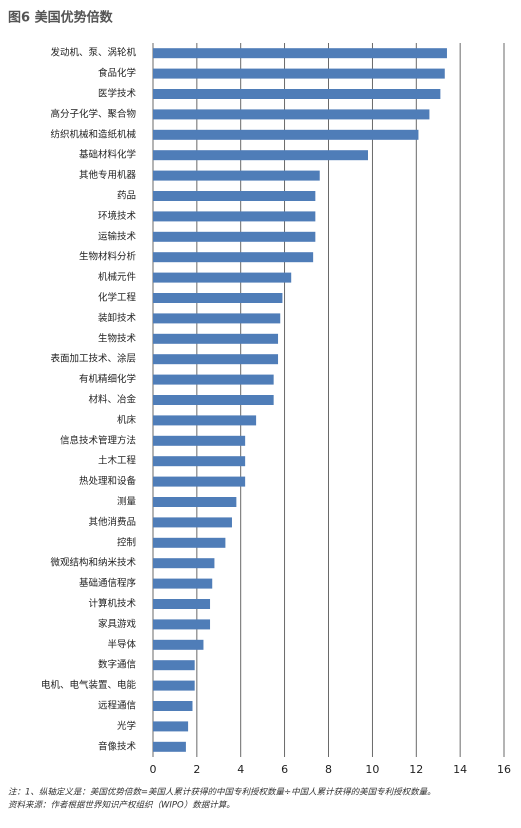  Describe the element at coordinates (117, 706) in the screenshot. I see `y-tick-label: 远程通信` at that location.